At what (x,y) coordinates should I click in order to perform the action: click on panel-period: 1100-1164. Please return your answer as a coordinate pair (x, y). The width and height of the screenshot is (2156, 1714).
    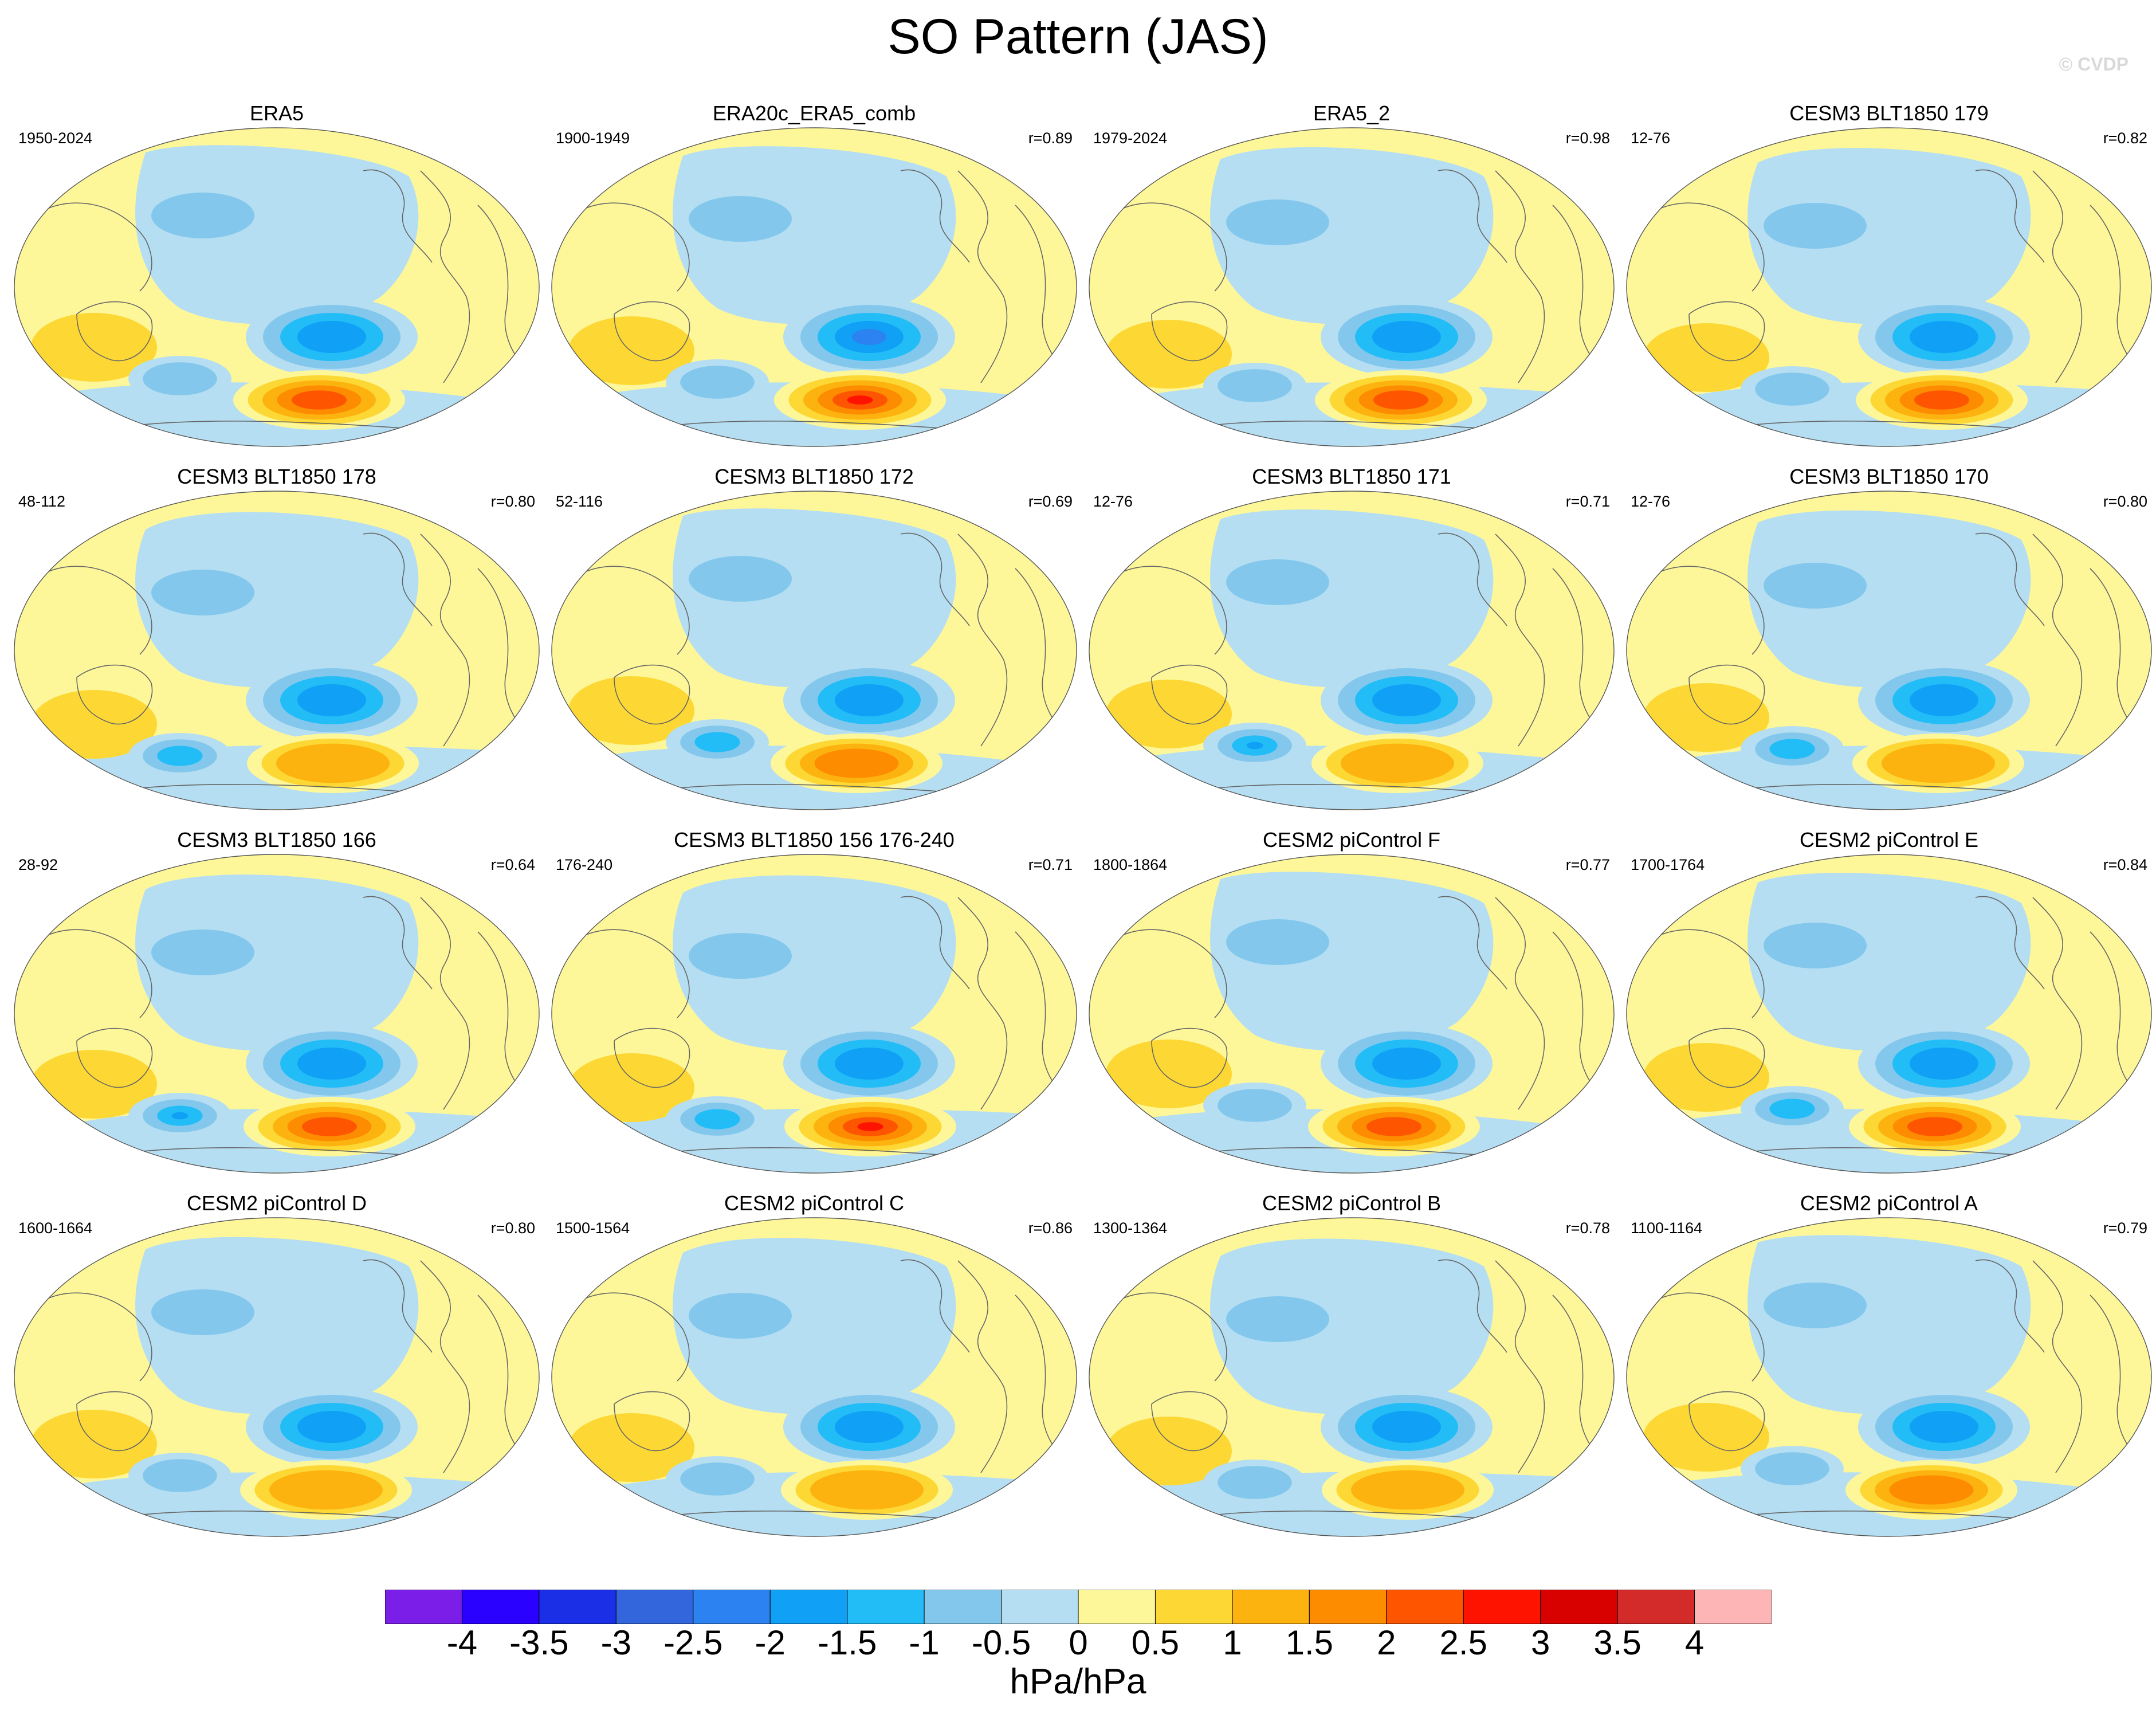
    Looking at the image, I should click on (1667, 1228).